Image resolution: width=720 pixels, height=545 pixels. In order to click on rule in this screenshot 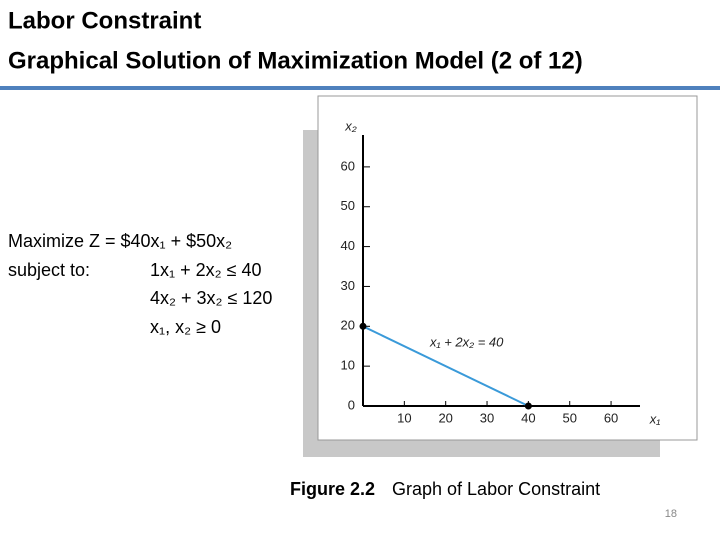, I will do `click(360, 88)`.